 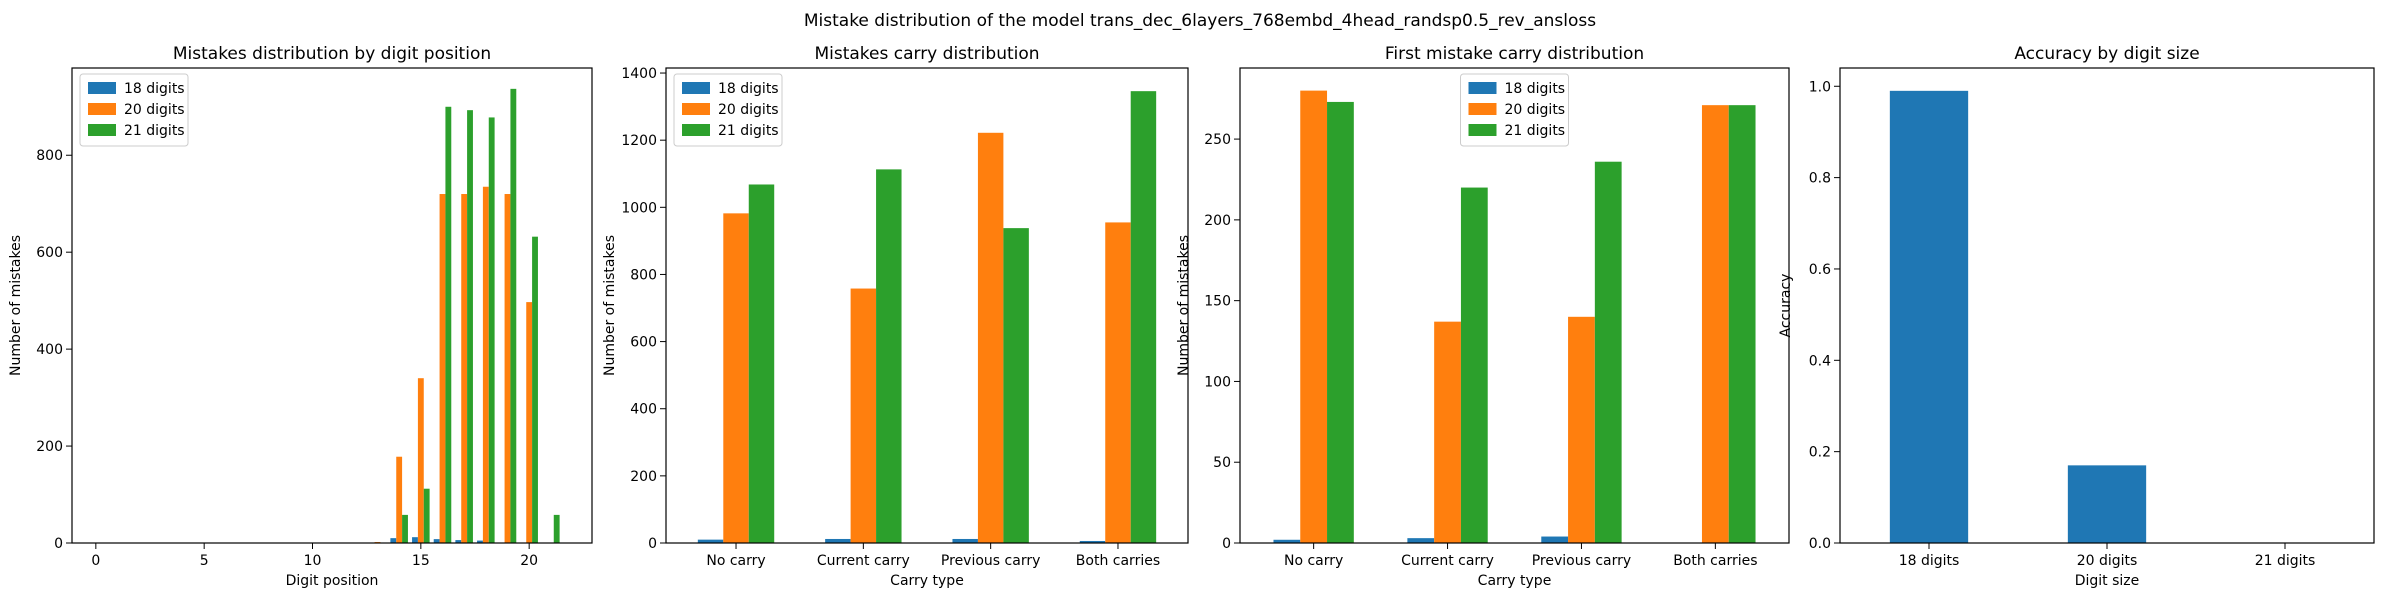 I want to click on x-tick-label: Both carries, so click(x=1118, y=561).